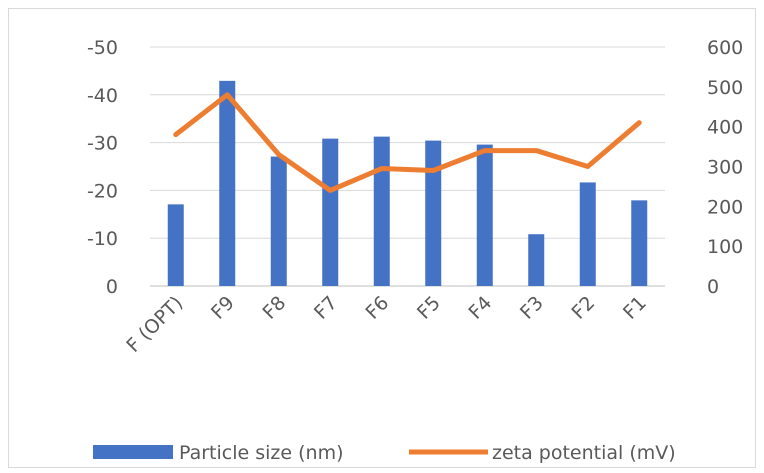  I want to click on y-right-tick-label: 0, so click(713, 287).